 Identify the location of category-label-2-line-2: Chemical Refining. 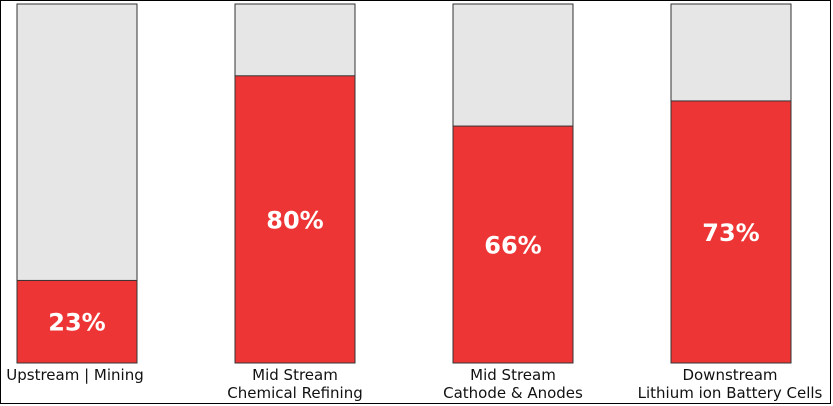
(295, 393).